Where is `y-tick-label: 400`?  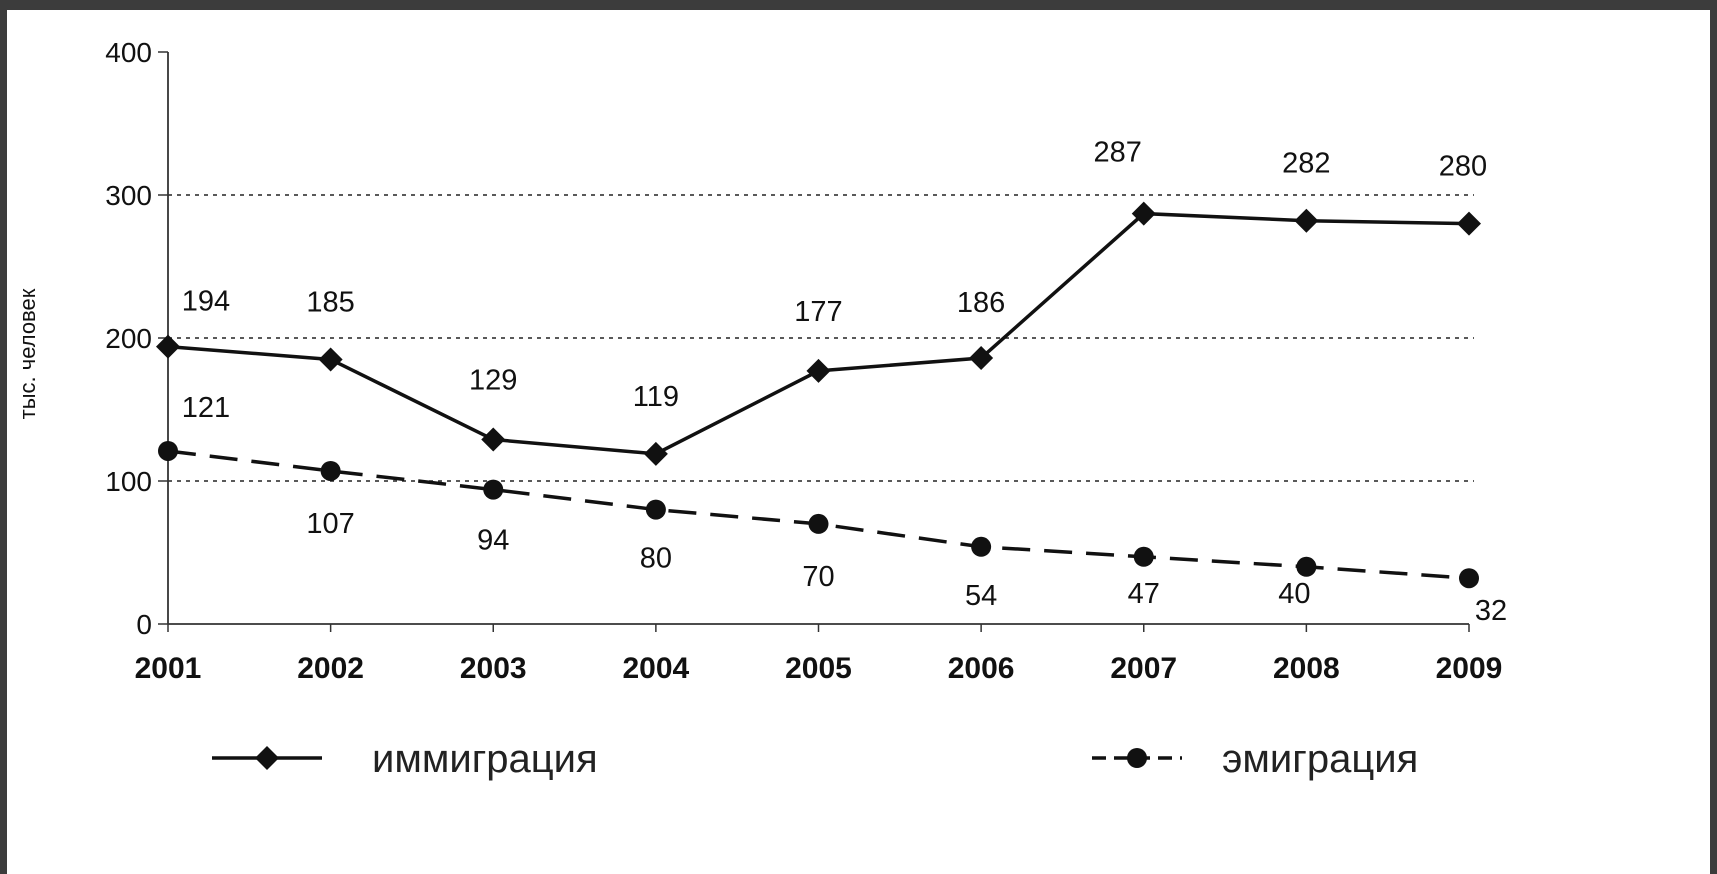 y-tick-label: 400 is located at coordinates (128, 52).